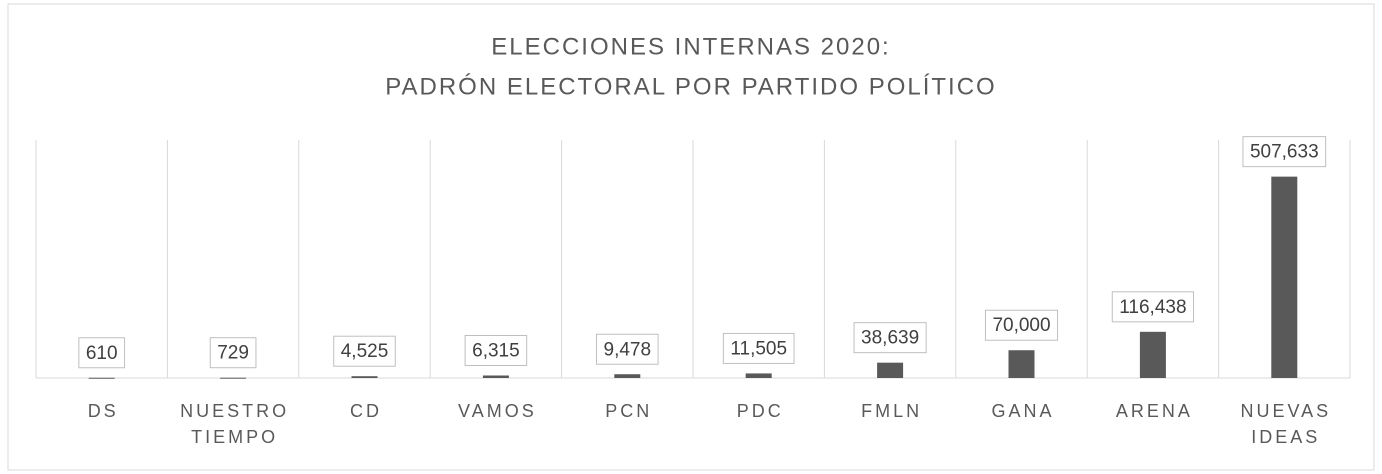  I want to click on chart-title: ELECCIONES INTERNAS 2020:, so click(690, 46).